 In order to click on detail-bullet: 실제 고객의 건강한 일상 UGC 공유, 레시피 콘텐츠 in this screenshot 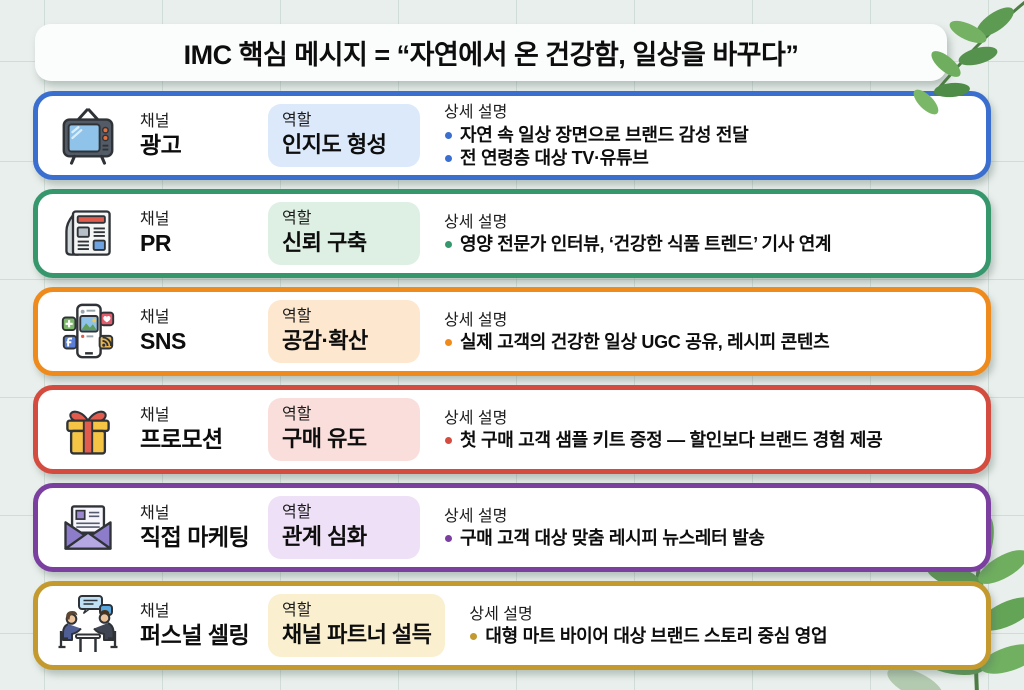, I will do `click(707, 342)`.